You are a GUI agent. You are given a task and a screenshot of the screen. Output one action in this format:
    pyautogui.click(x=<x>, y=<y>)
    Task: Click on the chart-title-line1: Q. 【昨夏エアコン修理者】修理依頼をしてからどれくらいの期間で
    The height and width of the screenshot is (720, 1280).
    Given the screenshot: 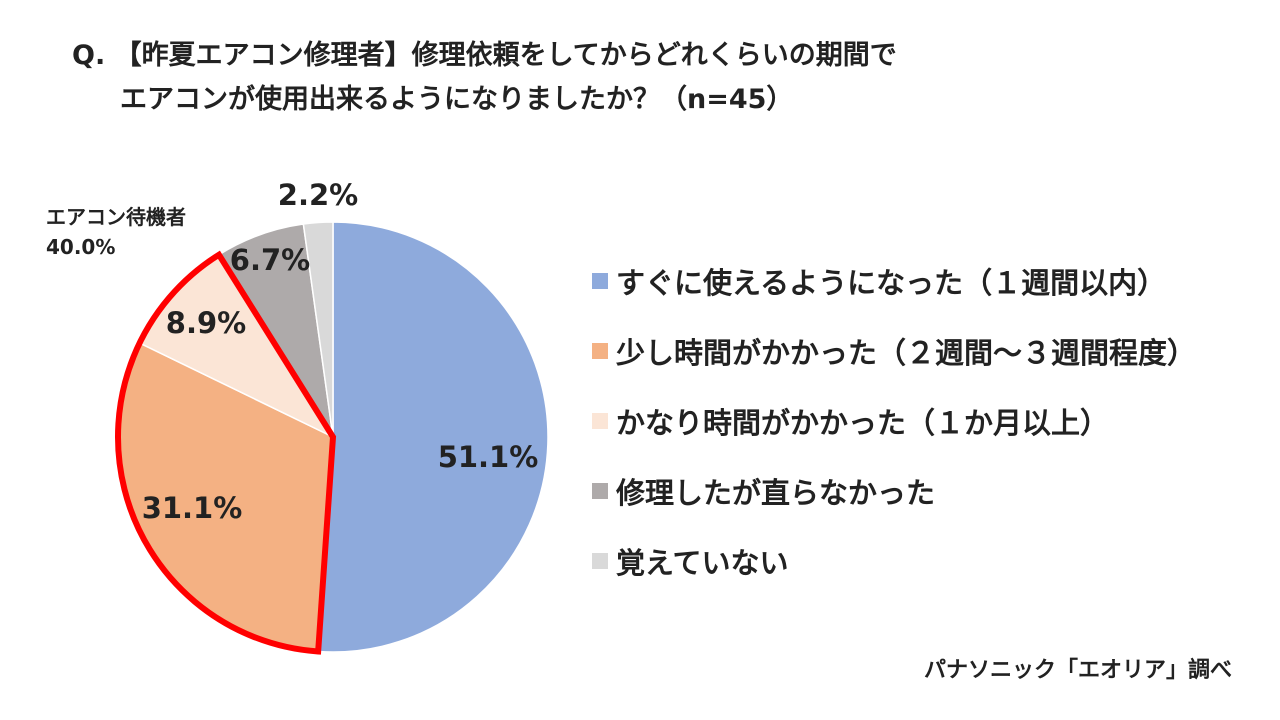 What is the action you would take?
    pyautogui.click(x=484, y=55)
    